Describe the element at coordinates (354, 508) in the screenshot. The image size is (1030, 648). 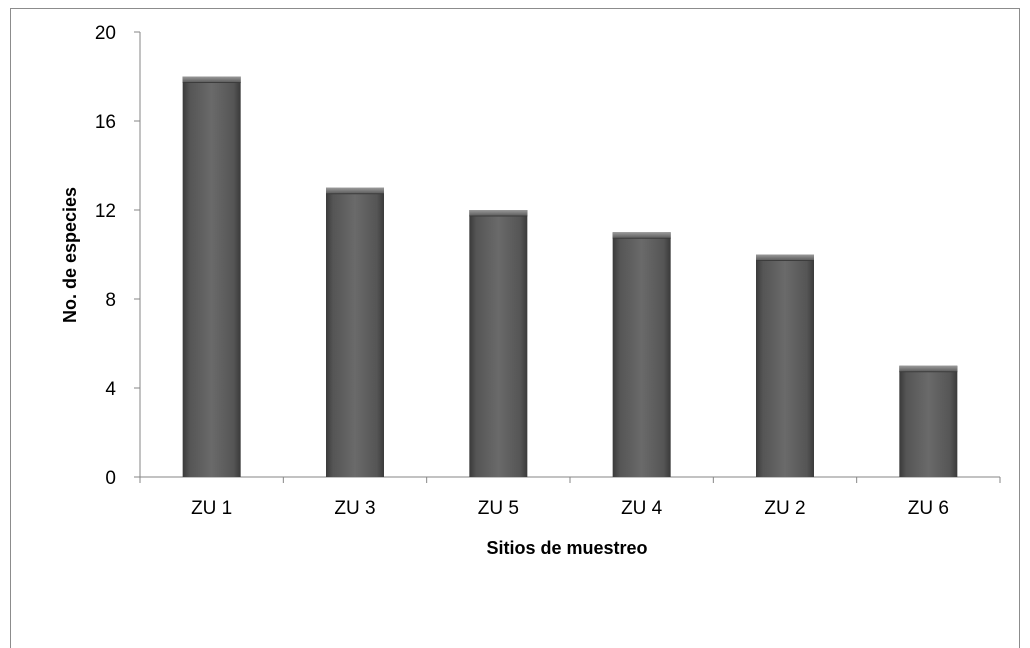
I see `x-tick-label: ZU 3` at that location.